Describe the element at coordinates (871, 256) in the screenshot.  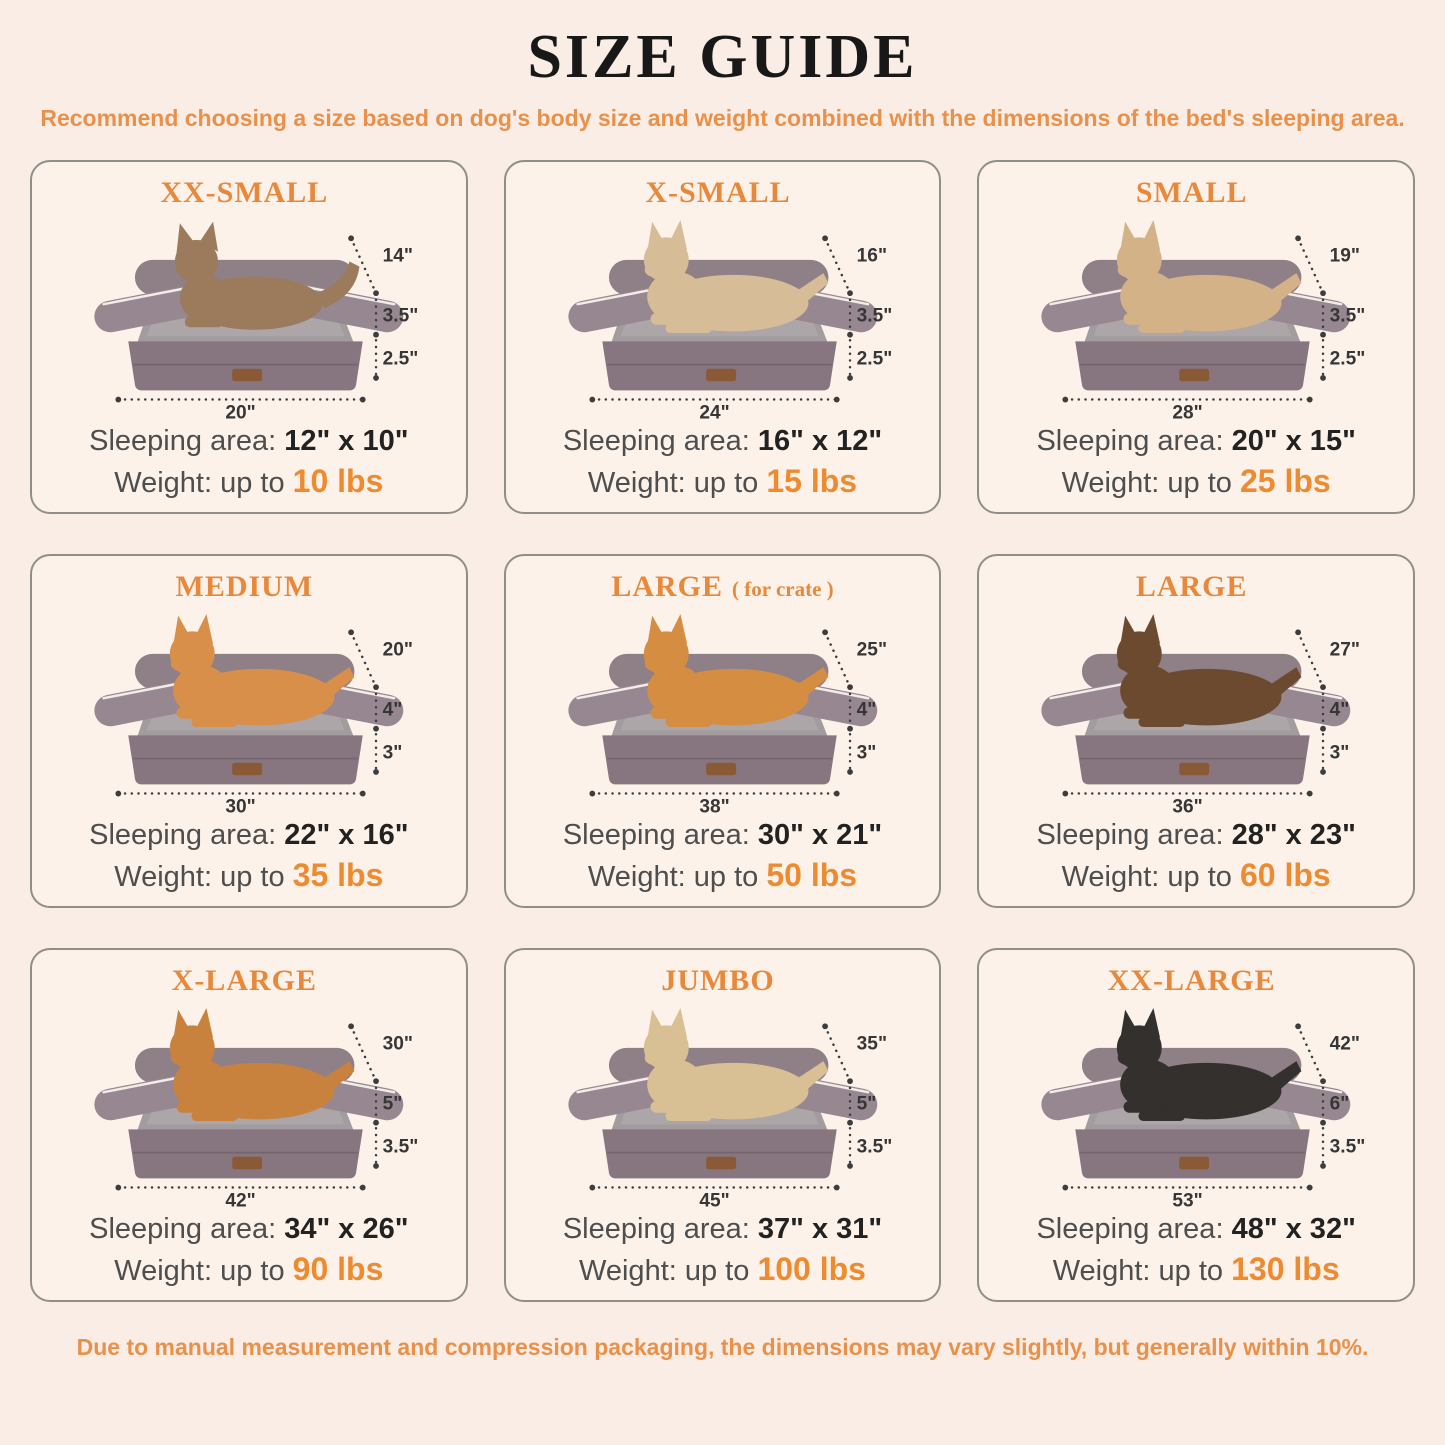
I see `dim-diagonal-label: 16"` at that location.